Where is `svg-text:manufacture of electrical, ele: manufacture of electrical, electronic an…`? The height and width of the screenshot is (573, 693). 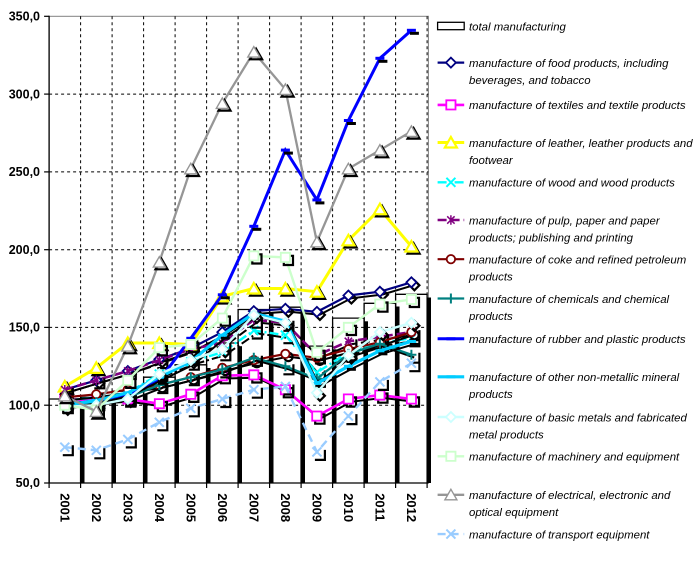 svg-text:manufacture of electrical, ele: manufacture of electrical, electronic an… is located at coordinates (570, 496).